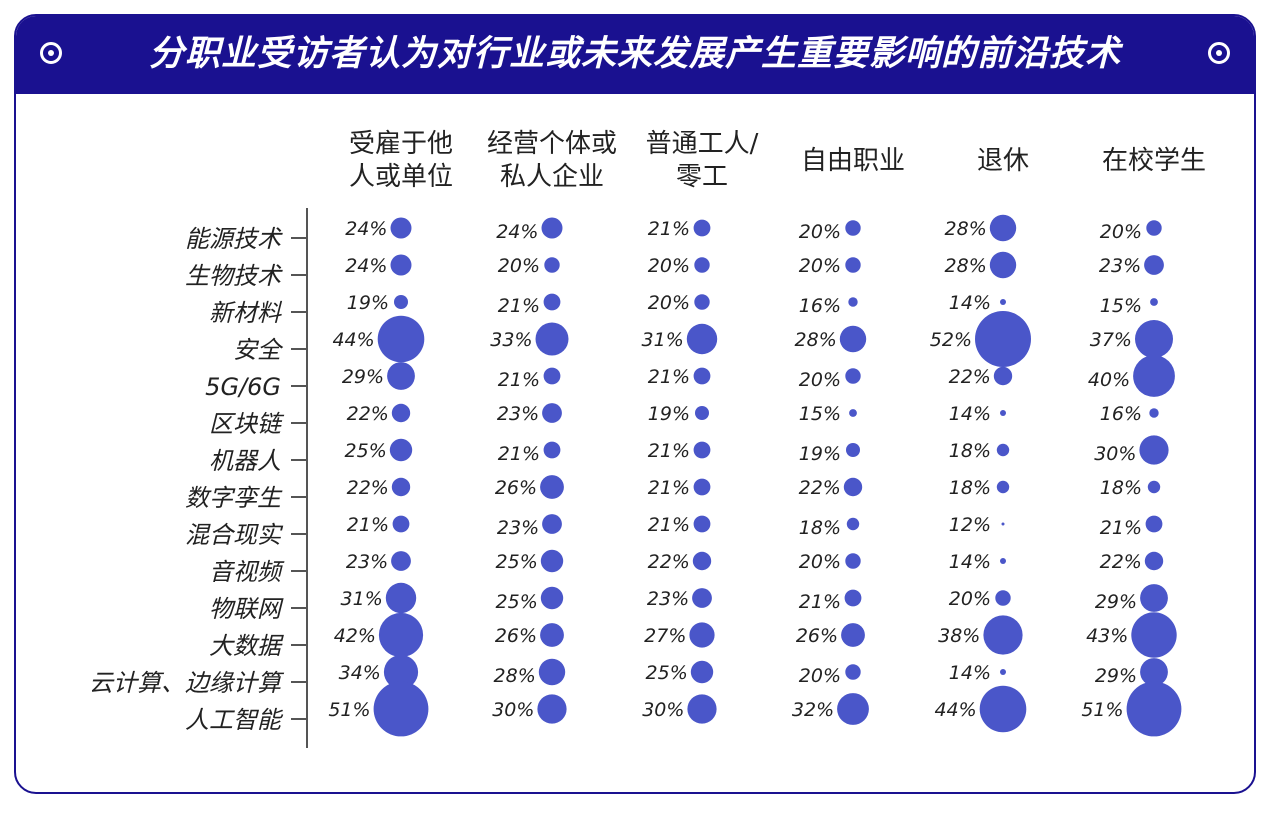 Image resolution: width=1270 pixels, height=814 pixels. I want to click on column-header: 经营个体或, so click(552, 144).